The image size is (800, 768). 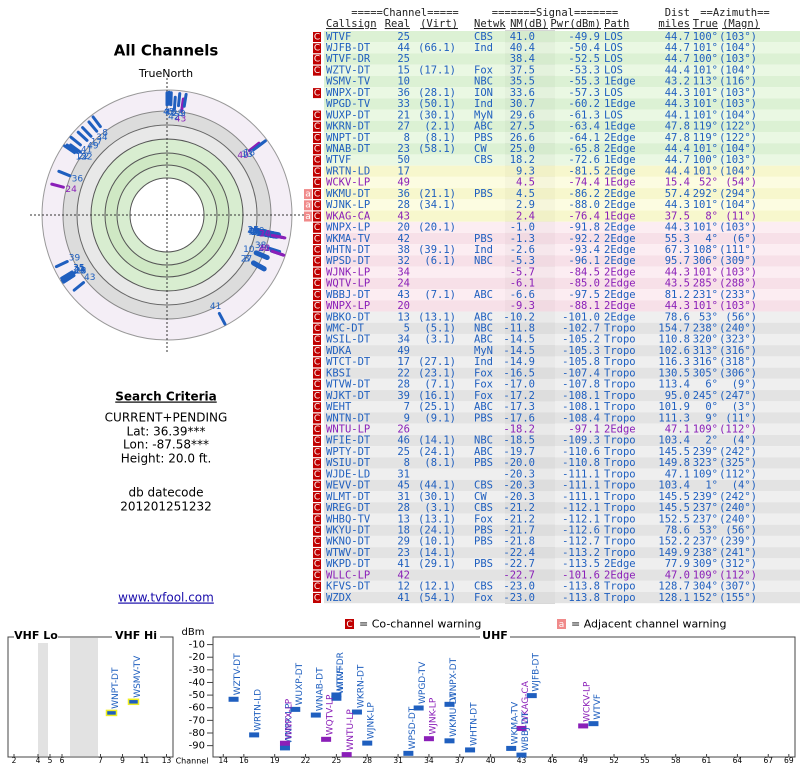 I want to click on table-cell: Tropo, so click(x=620, y=452).